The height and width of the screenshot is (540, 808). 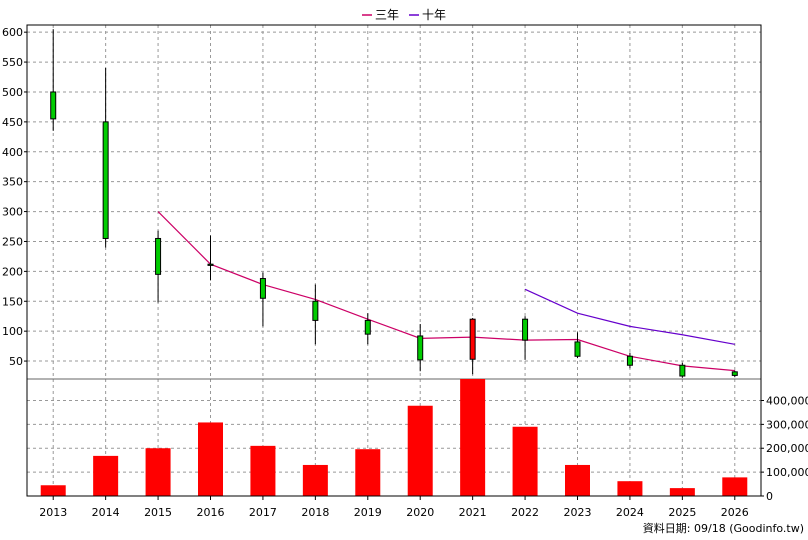 What do you see at coordinates (629, 316) in the screenshot?
I see `moving-average-line` at bounding box center [629, 316].